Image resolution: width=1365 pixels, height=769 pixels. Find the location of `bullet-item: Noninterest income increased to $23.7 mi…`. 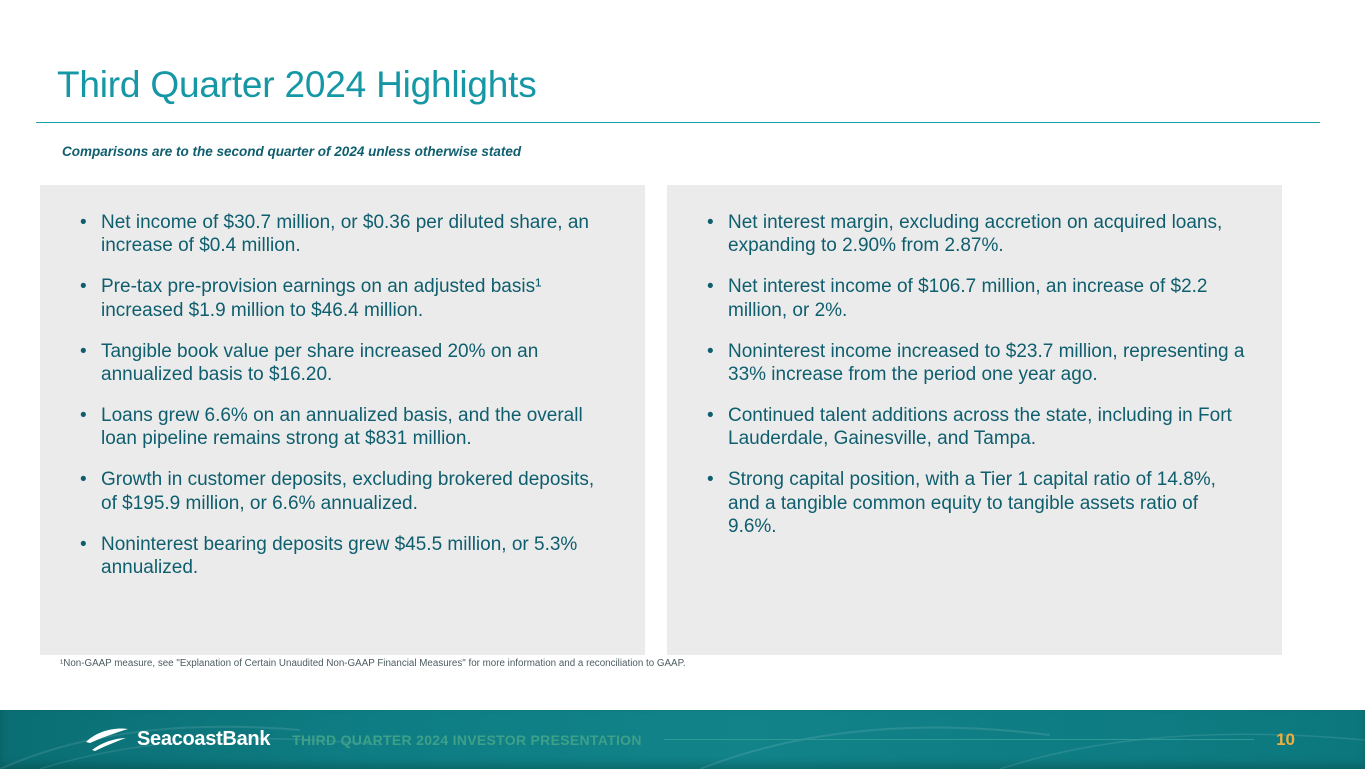

bullet-item: Noninterest income increased to $23.7 mi… is located at coordinates (977, 363).